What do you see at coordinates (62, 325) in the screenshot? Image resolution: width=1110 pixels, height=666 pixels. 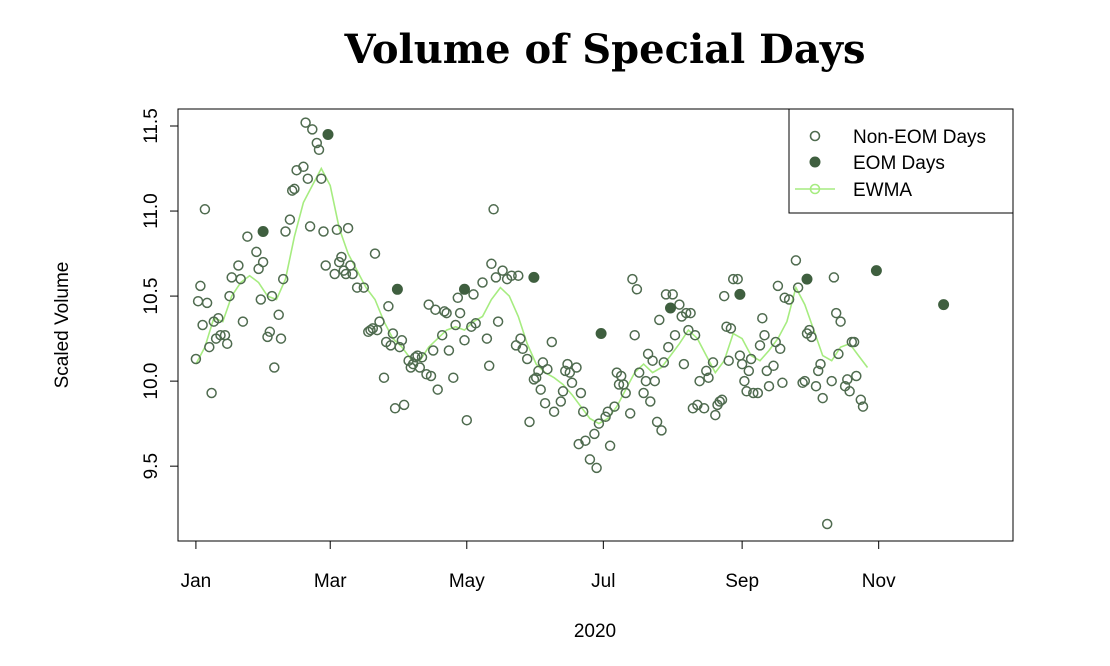 I see `y-axis-label: Scaled Volume` at bounding box center [62, 325].